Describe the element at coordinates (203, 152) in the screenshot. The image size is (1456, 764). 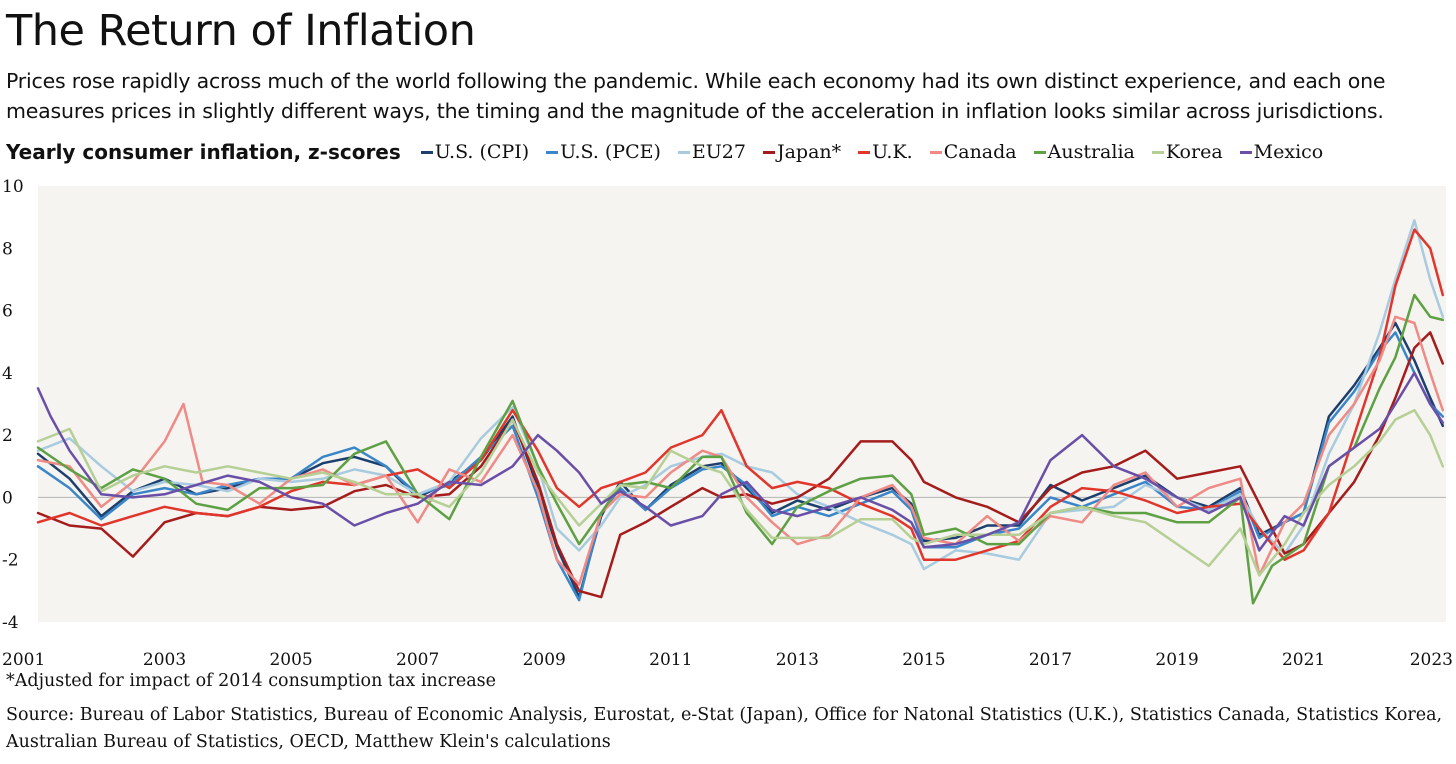
I see `legend-title: Yearly consumer inflation, z-scores` at that location.